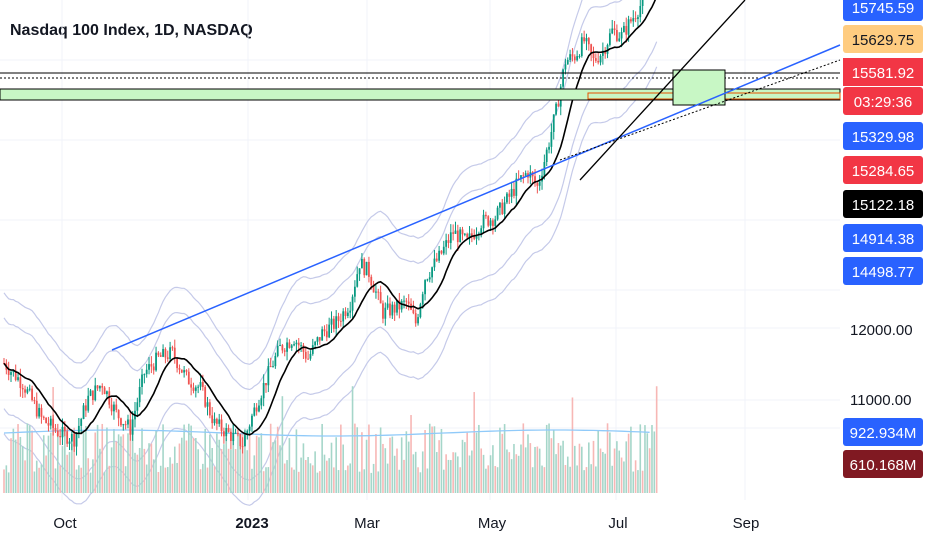 The image size is (932, 550). Describe the element at coordinates (883, 8) in the screenshot. I see `price-tag-label: 15745.59` at that location.